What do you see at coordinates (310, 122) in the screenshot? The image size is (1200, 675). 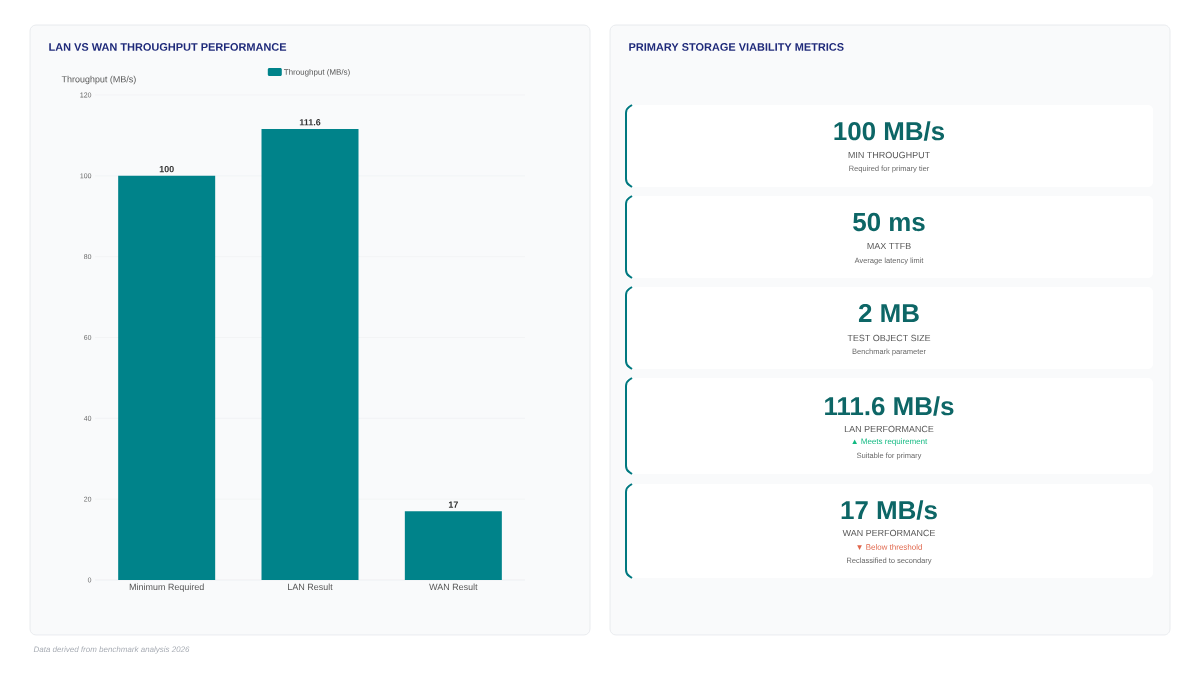 I see `data-label: 111.6` at bounding box center [310, 122].